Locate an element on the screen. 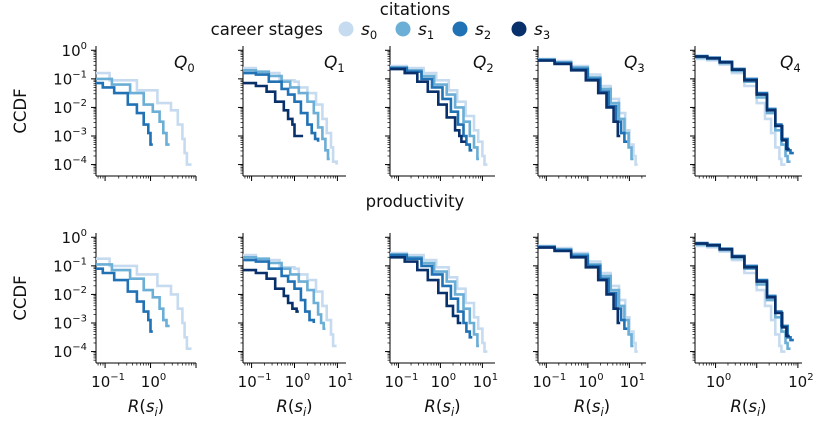 This screenshot has width=831, height=430. legend: career stages s0 s1 s2 s3 is located at coordinates (381, 31).